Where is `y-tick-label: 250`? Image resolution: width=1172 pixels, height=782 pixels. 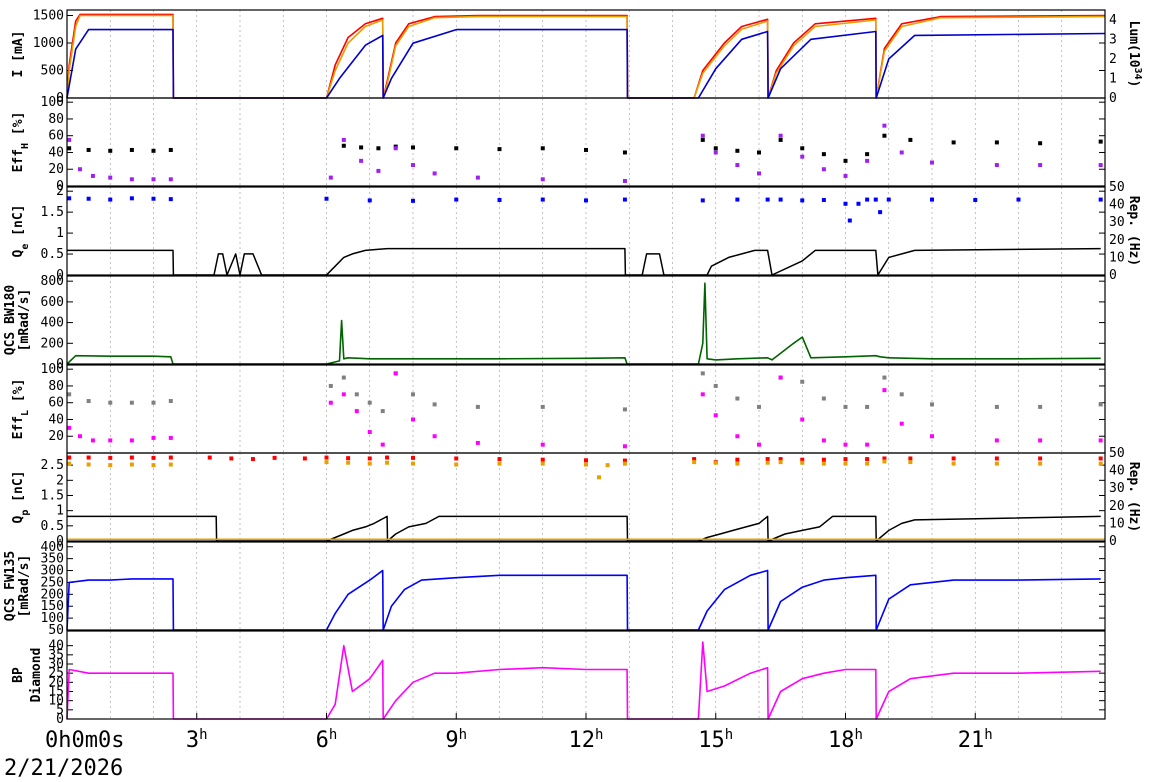
y-tick-label: 250 is located at coordinates (52, 582).